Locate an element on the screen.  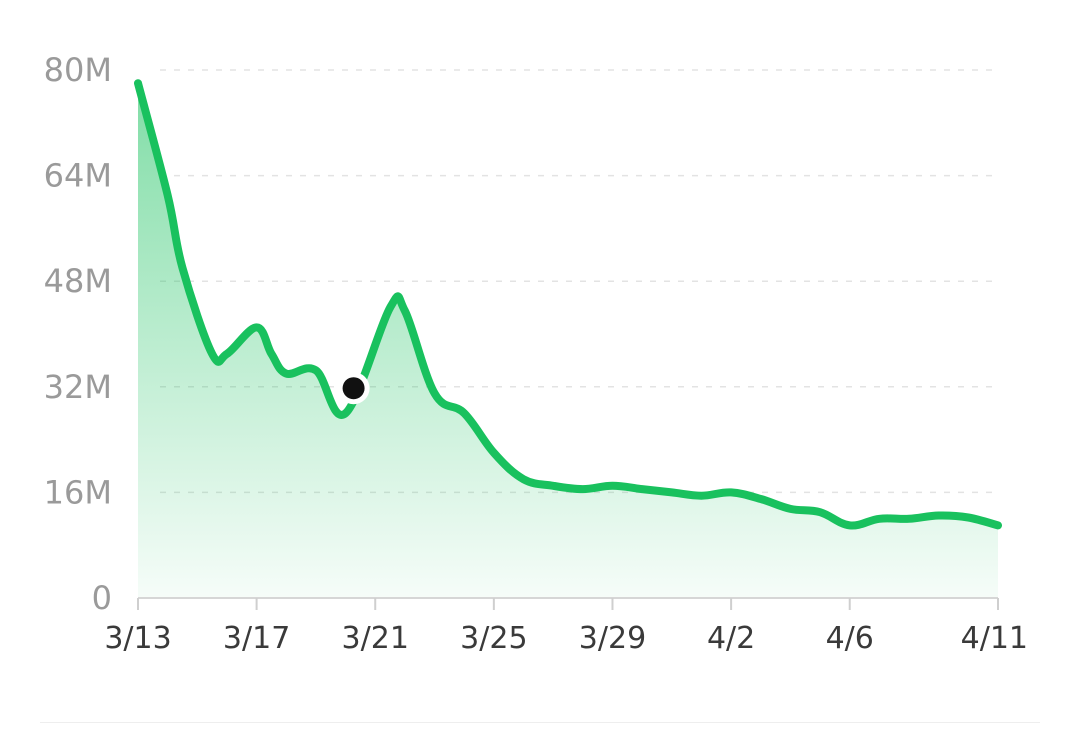
x-tick-label: 3/29 is located at coordinates (612, 638).